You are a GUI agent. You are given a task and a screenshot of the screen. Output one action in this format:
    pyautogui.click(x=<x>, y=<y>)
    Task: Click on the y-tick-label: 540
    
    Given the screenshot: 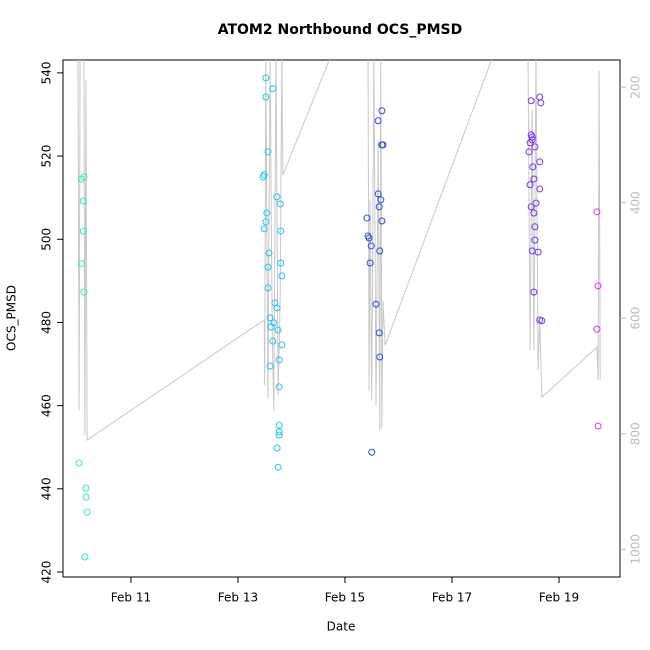 What is the action you would take?
    pyautogui.click(x=47, y=72)
    